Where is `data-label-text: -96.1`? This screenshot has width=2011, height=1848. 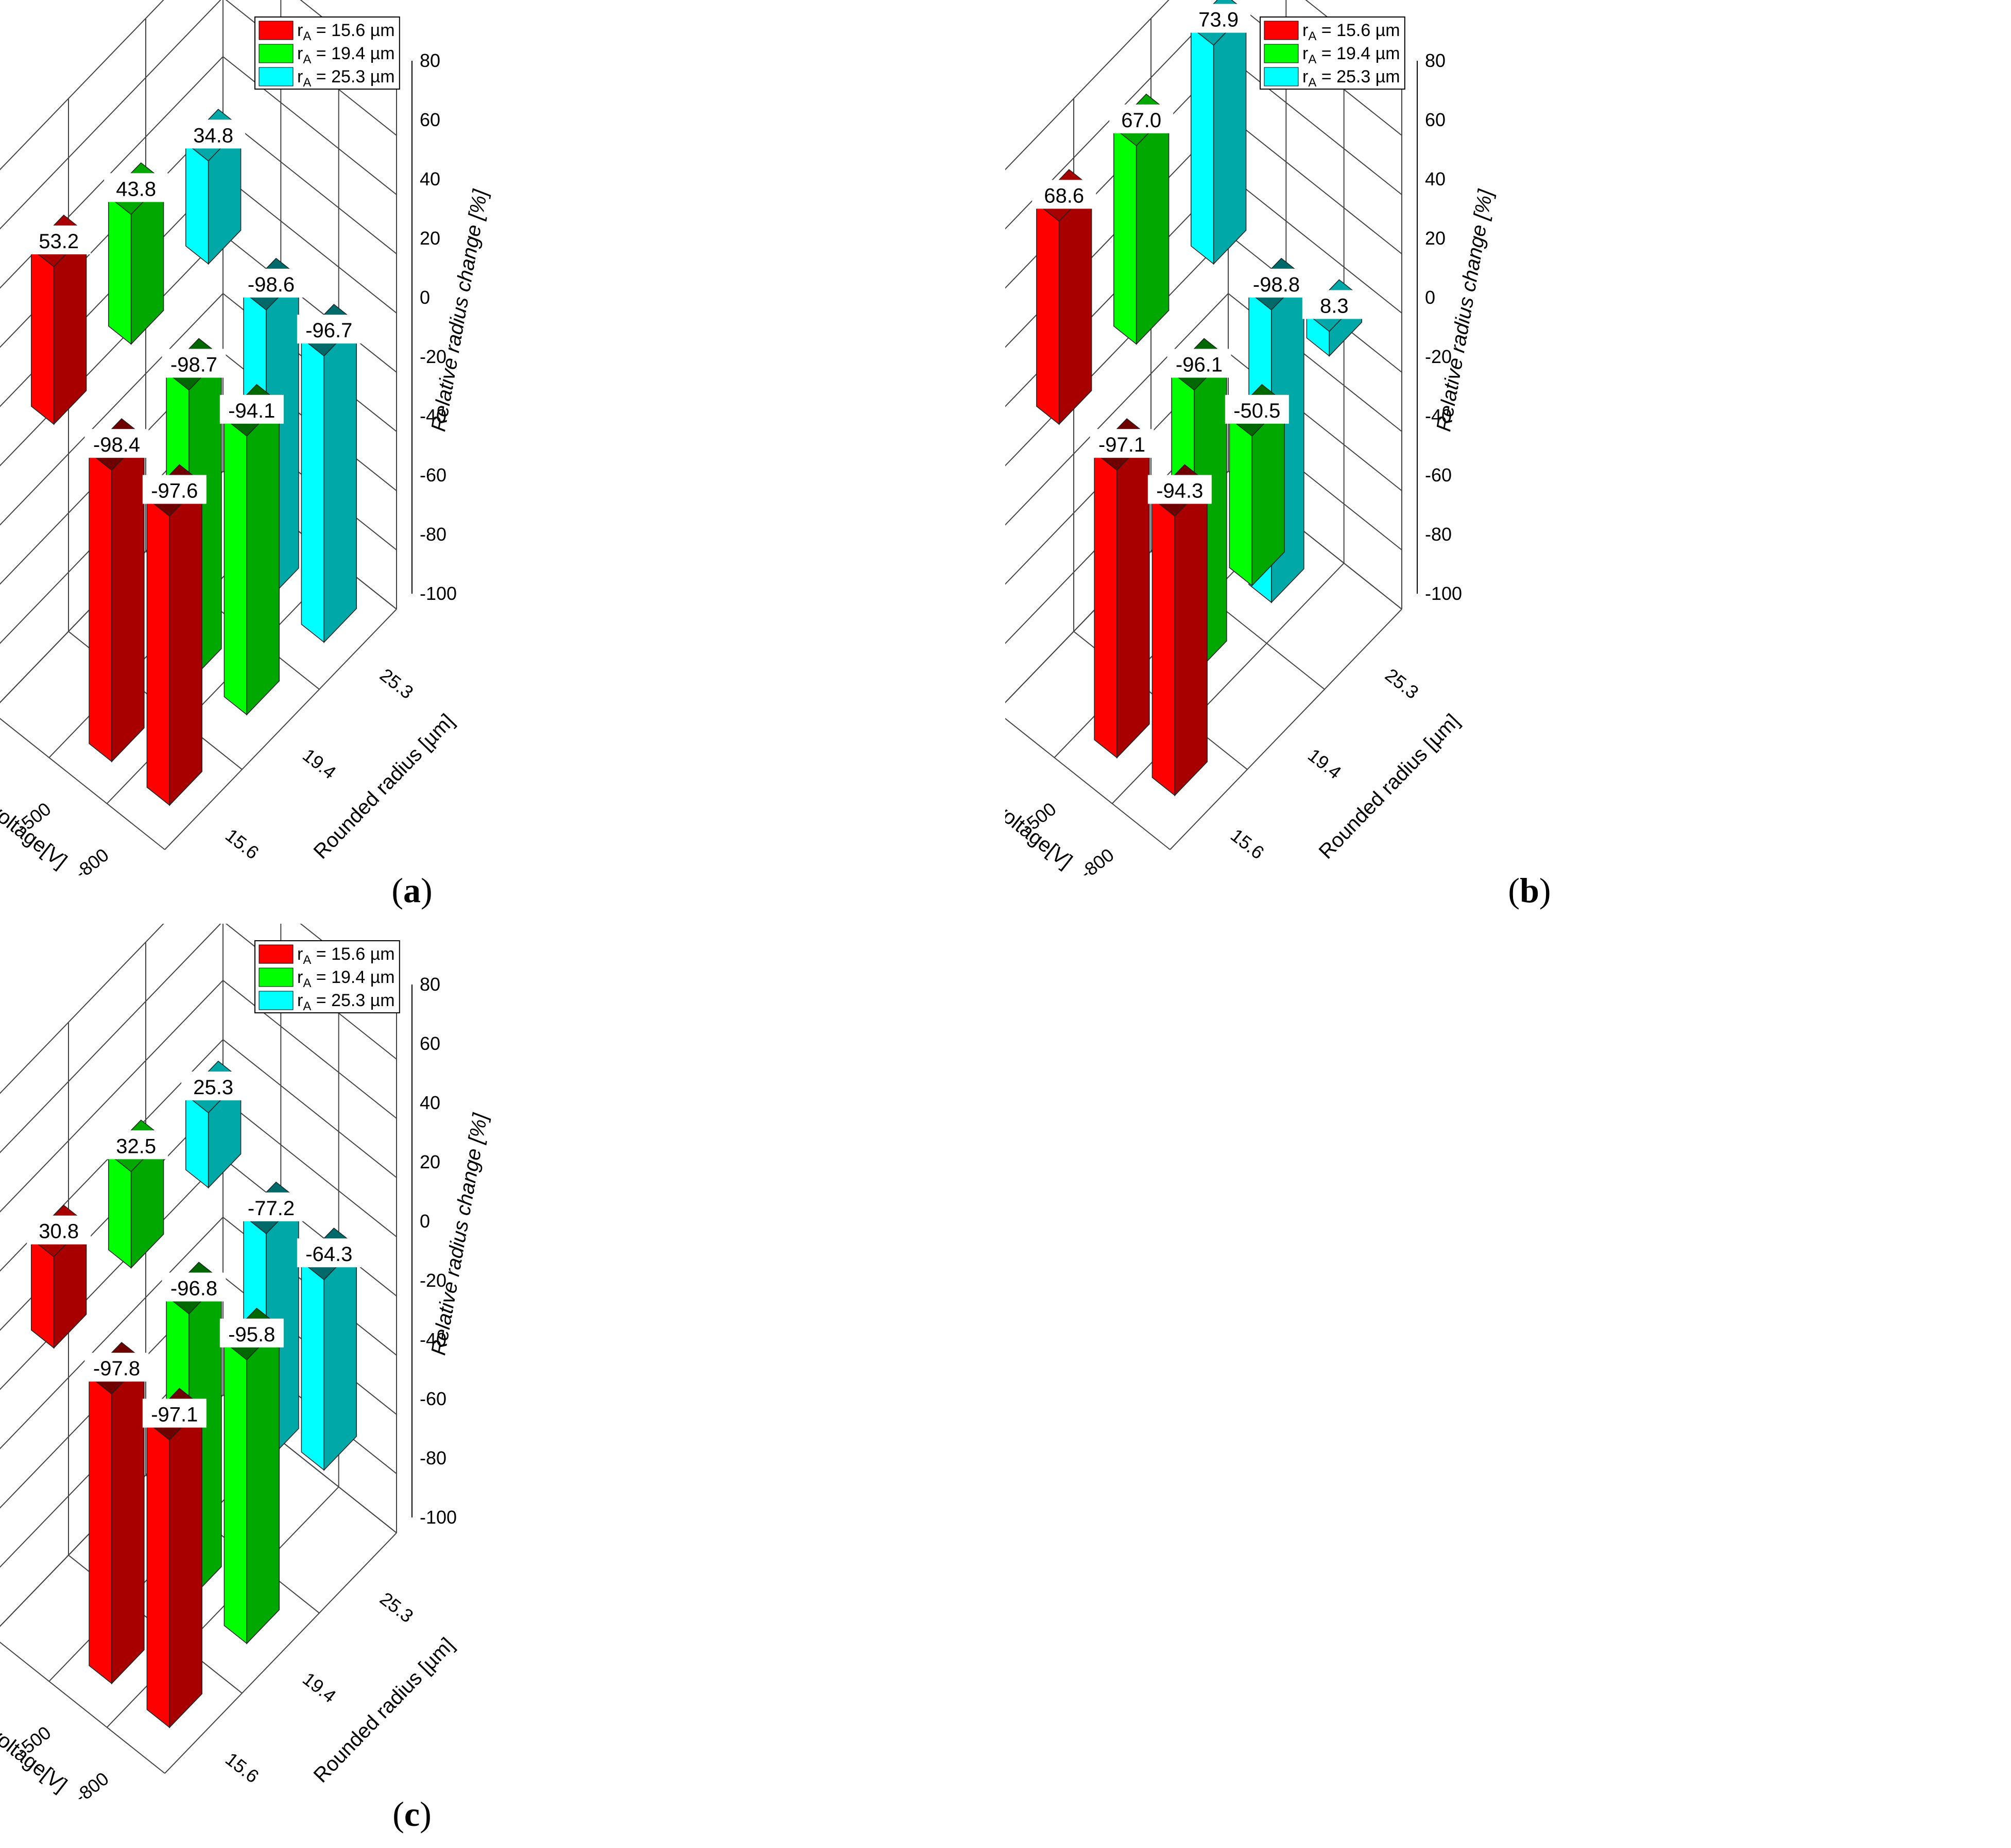
data-label-text: -96.1 is located at coordinates (1199, 365).